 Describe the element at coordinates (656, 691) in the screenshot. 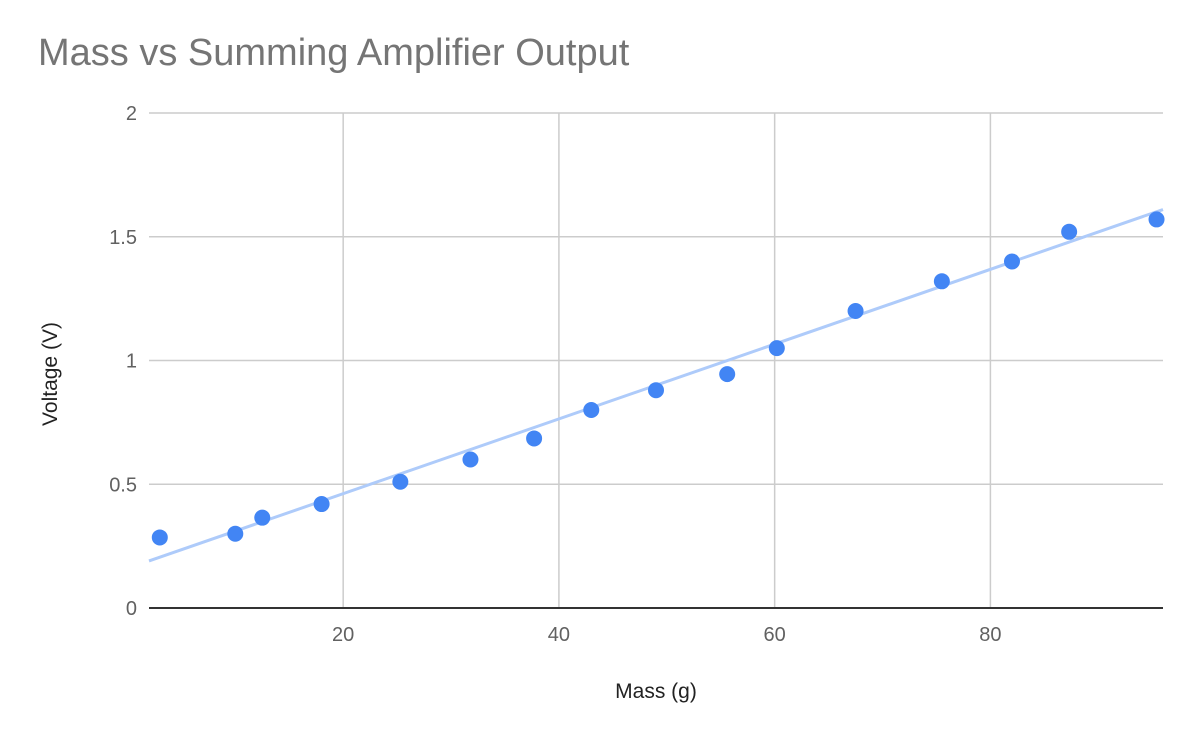

I see `x-axis-title: Mass (g)` at that location.